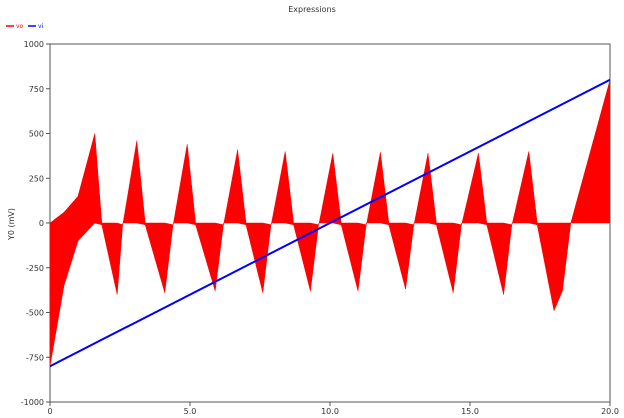  I want to click on legend-item-vo: vo, so click(15, 26).